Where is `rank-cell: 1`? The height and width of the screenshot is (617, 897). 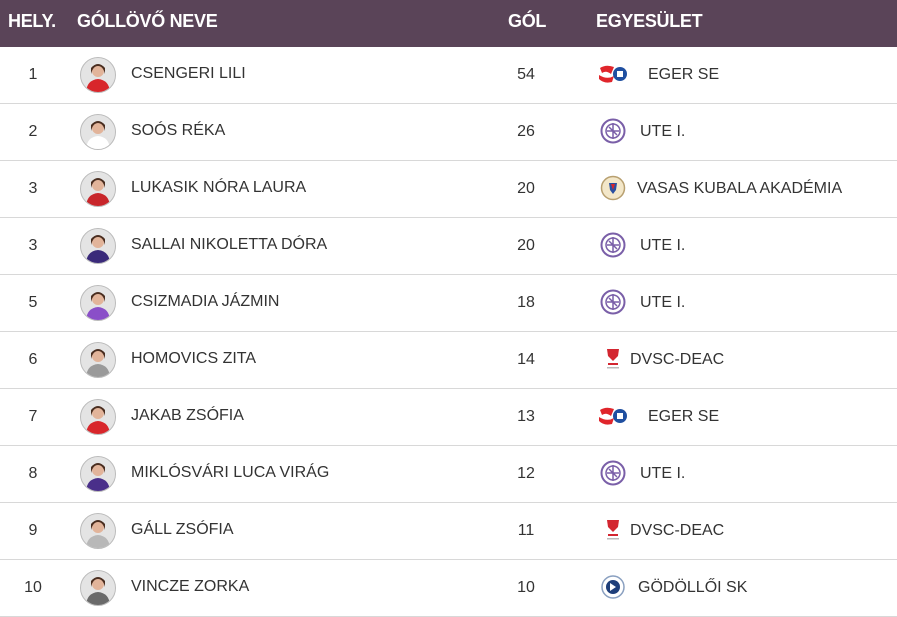
rank-cell: 1 is located at coordinates (33, 74).